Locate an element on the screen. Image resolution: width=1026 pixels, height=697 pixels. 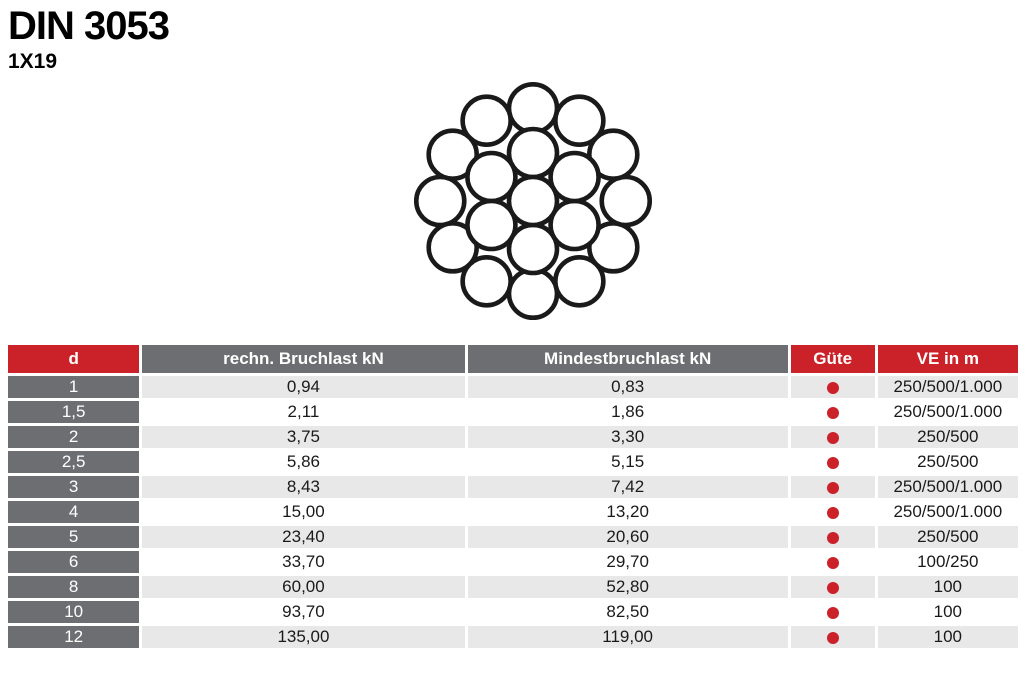
cell-mindestbruchlast: 52,80 is located at coordinates (629, 588).